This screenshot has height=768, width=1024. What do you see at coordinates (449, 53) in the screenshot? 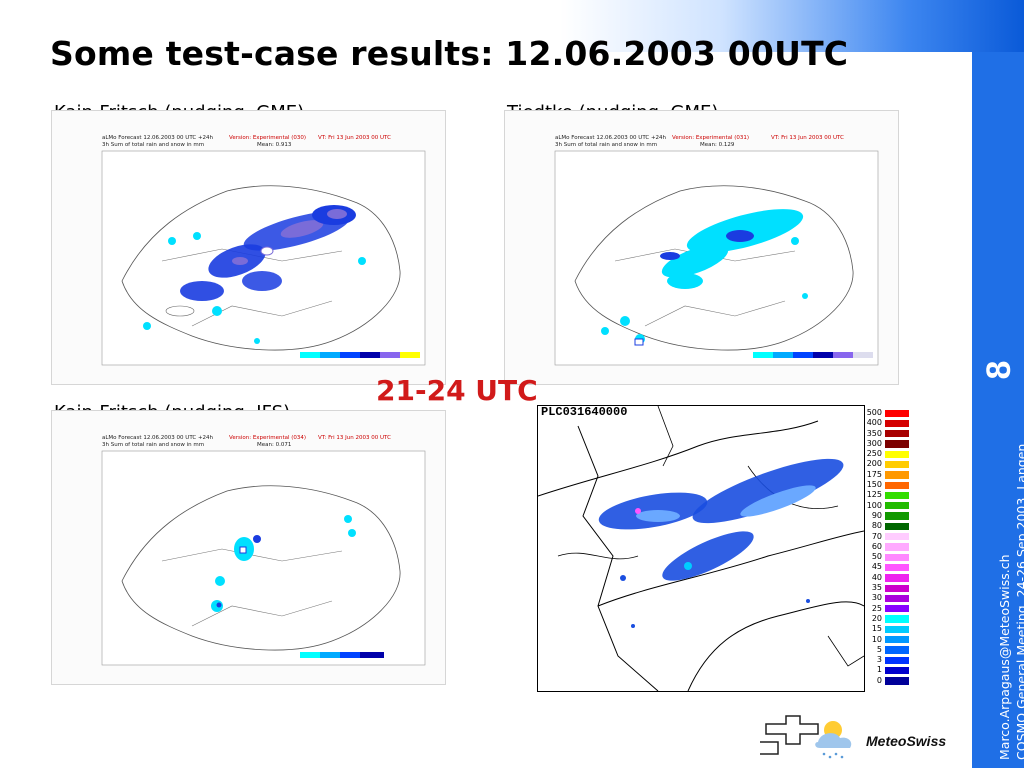
I see `slide-title: Some test-case results: 12.06.2003 00UTC` at bounding box center [449, 53].